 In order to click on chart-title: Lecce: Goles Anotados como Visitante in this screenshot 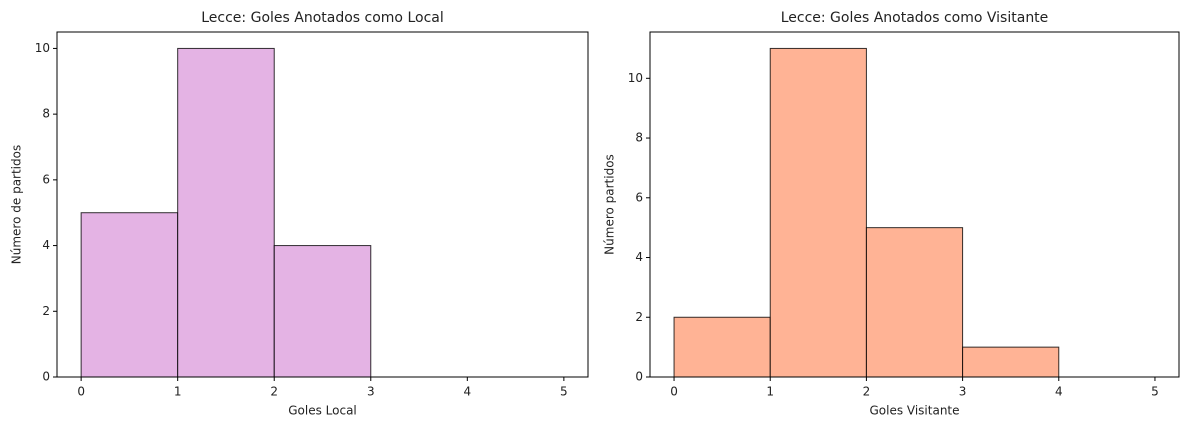, I will do `click(915, 18)`.